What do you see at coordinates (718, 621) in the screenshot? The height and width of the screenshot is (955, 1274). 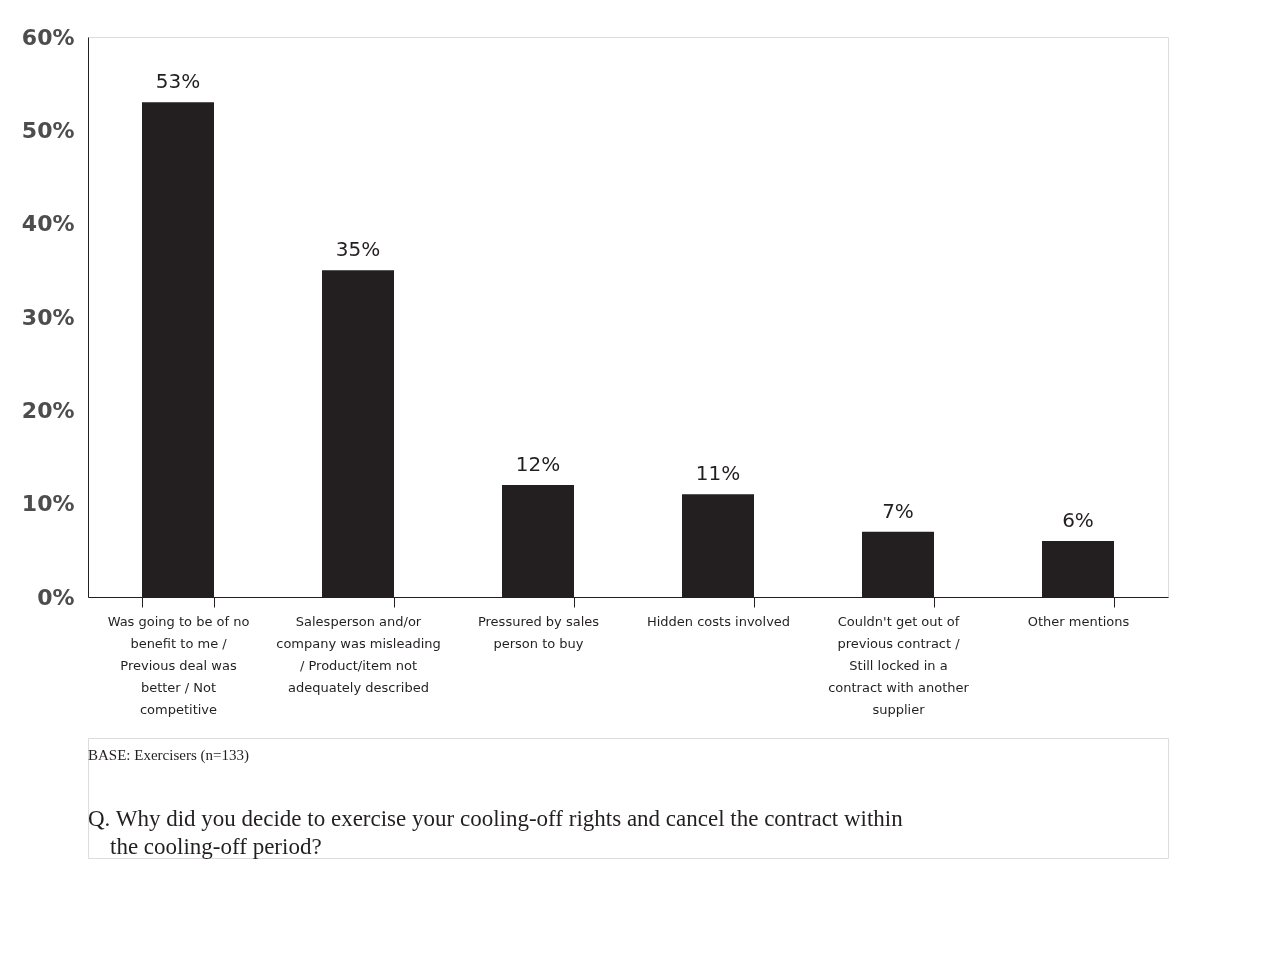 I see `x-tick-label: Hidden costs involved` at bounding box center [718, 621].